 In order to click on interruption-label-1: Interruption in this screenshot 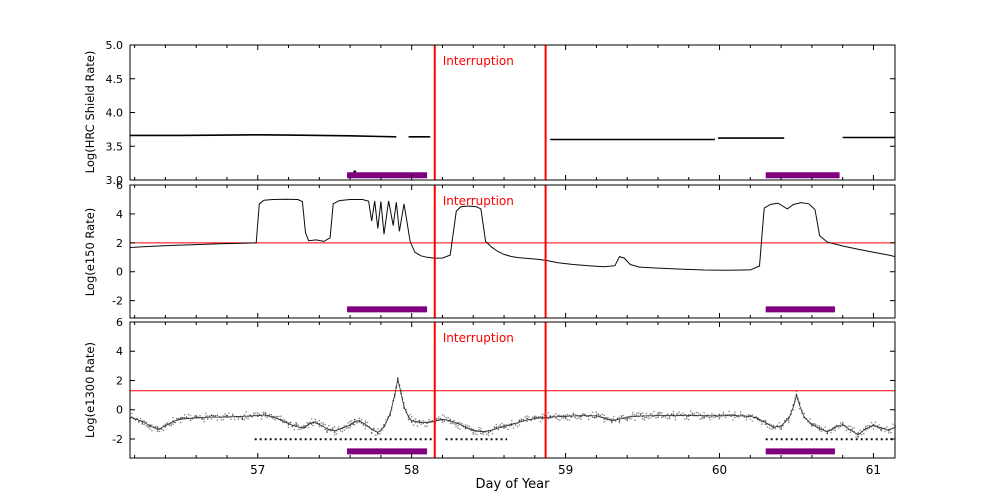, I will do `click(478, 201)`.